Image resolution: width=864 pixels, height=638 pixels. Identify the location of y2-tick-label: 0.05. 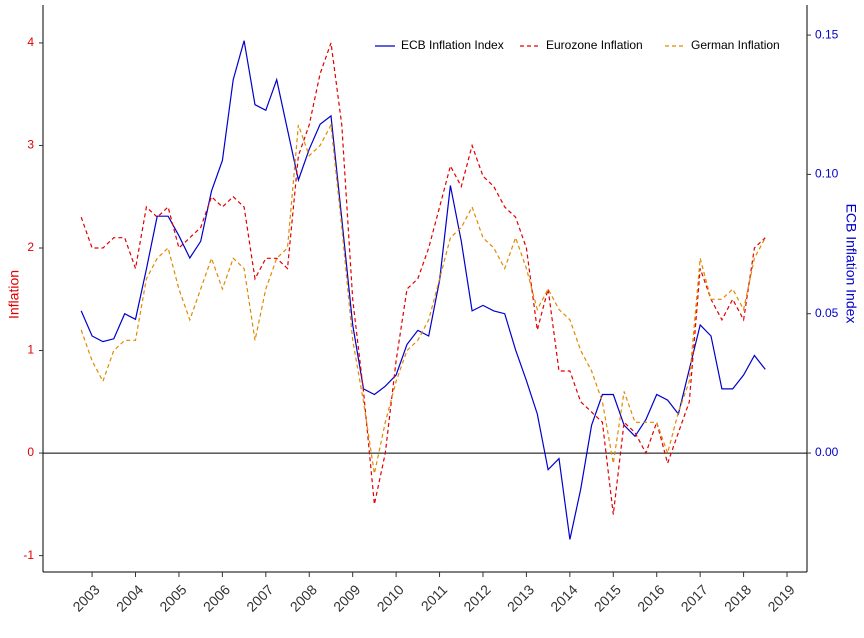
(827, 313).